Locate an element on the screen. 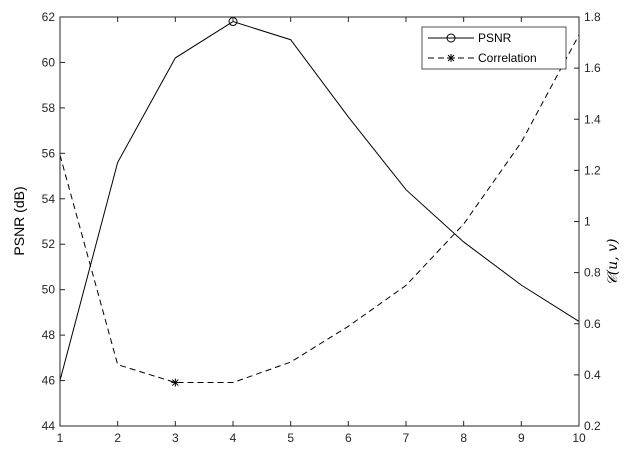 This screenshot has height=452, width=632. legend-box is located at coordinates (494, 48).